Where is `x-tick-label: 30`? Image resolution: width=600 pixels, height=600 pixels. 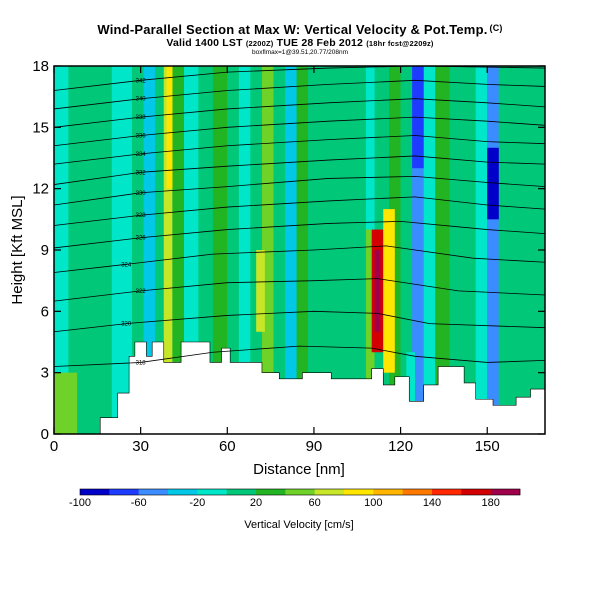 x-tick-label: 30 is located at coordinates (140, 446).